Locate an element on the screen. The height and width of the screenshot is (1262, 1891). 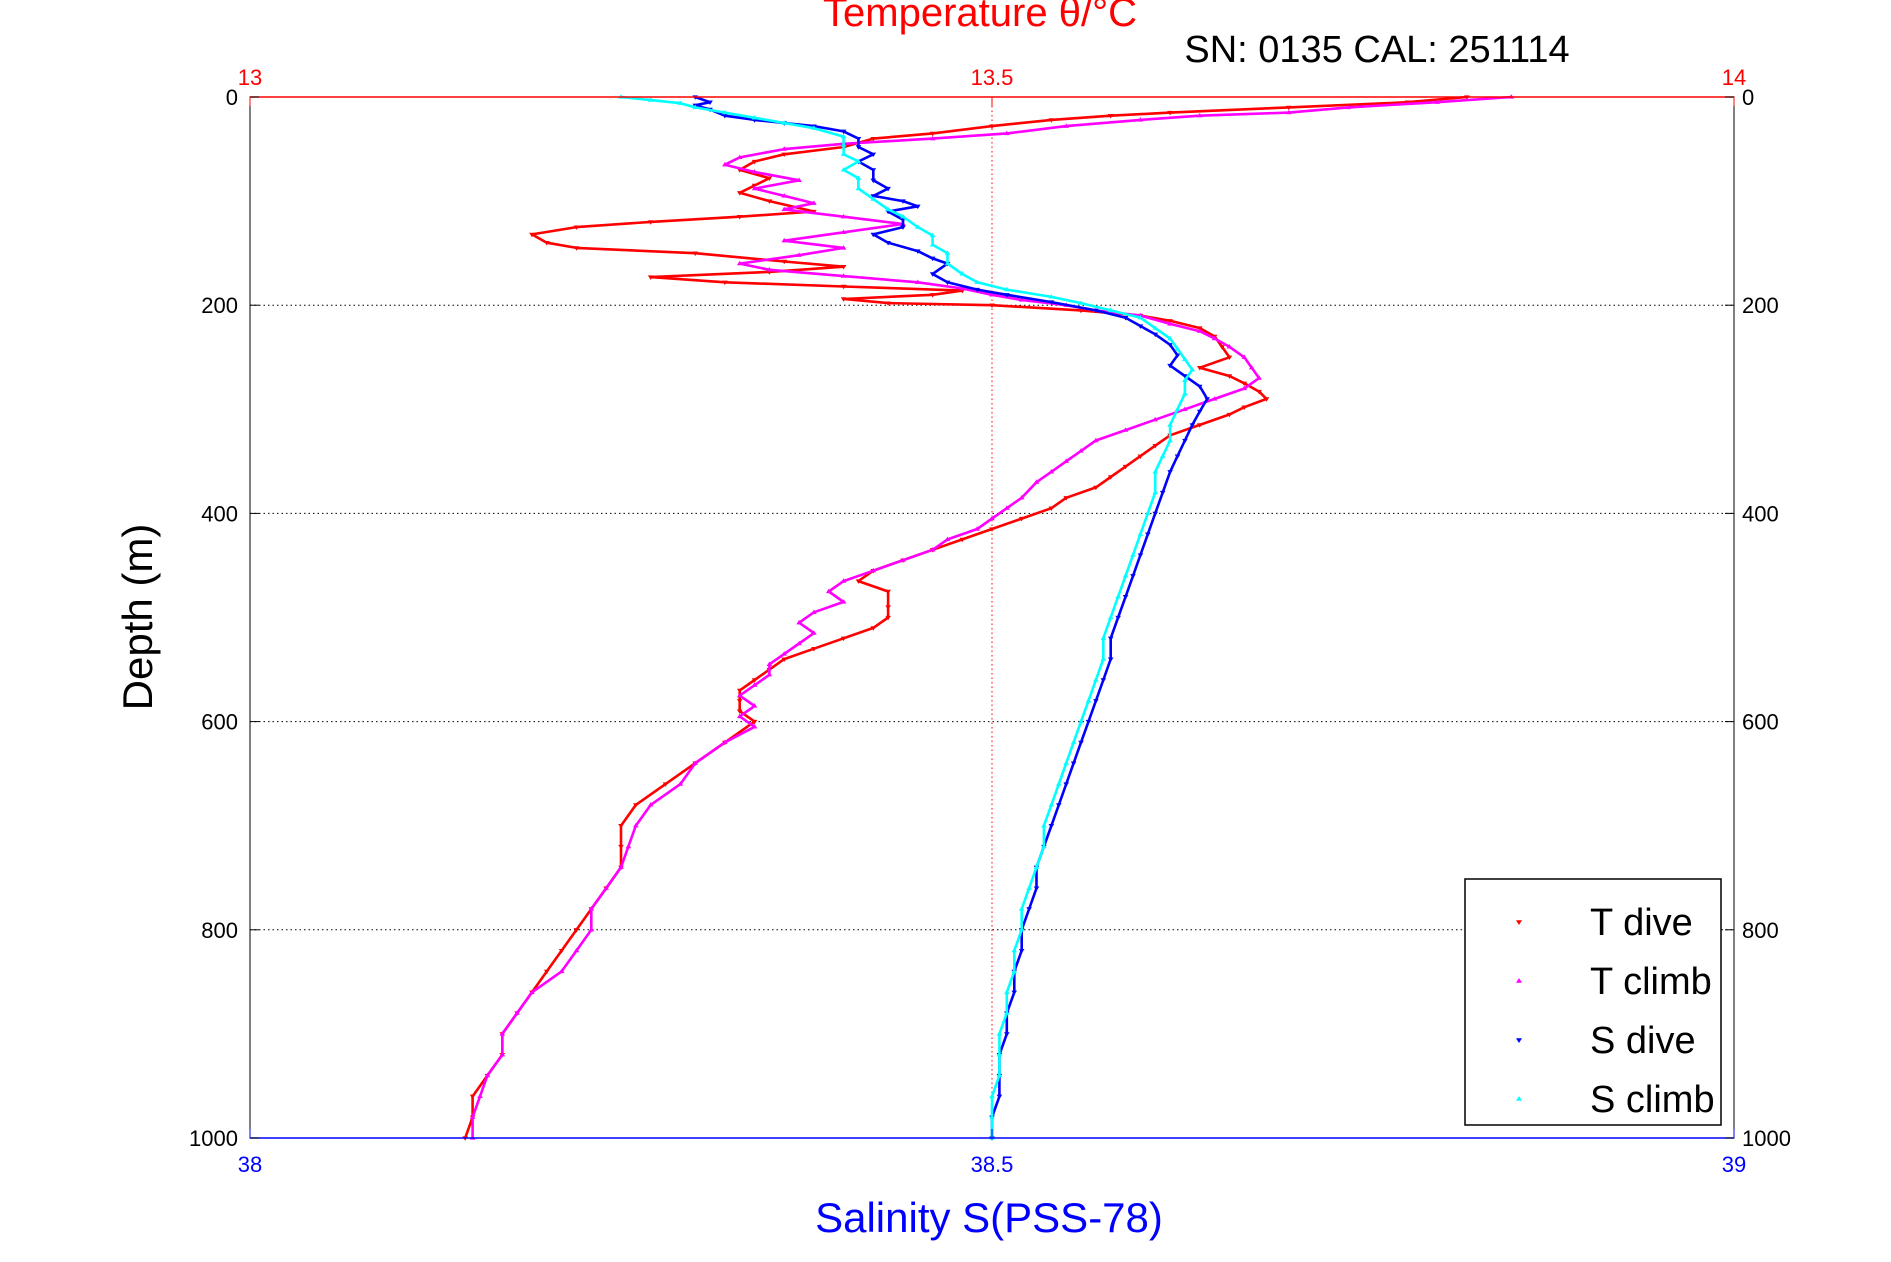
y-tick-label-left: 200 is located at coordinates (219, 305).